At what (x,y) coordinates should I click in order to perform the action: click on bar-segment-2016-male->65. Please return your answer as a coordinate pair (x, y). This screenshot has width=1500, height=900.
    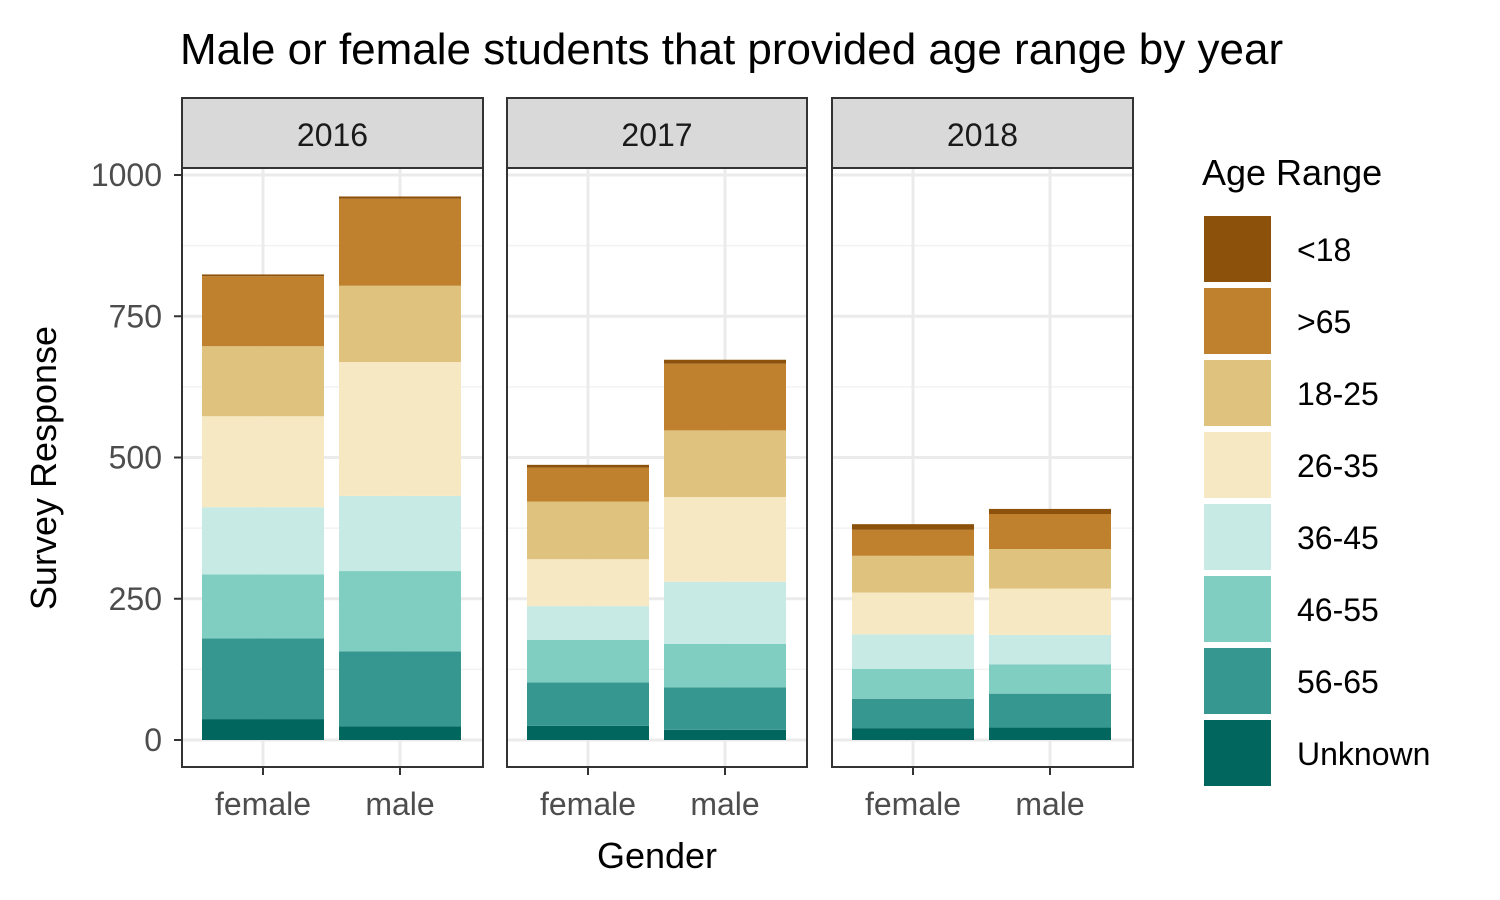
    Looking at the image, I should click on (400, 242).